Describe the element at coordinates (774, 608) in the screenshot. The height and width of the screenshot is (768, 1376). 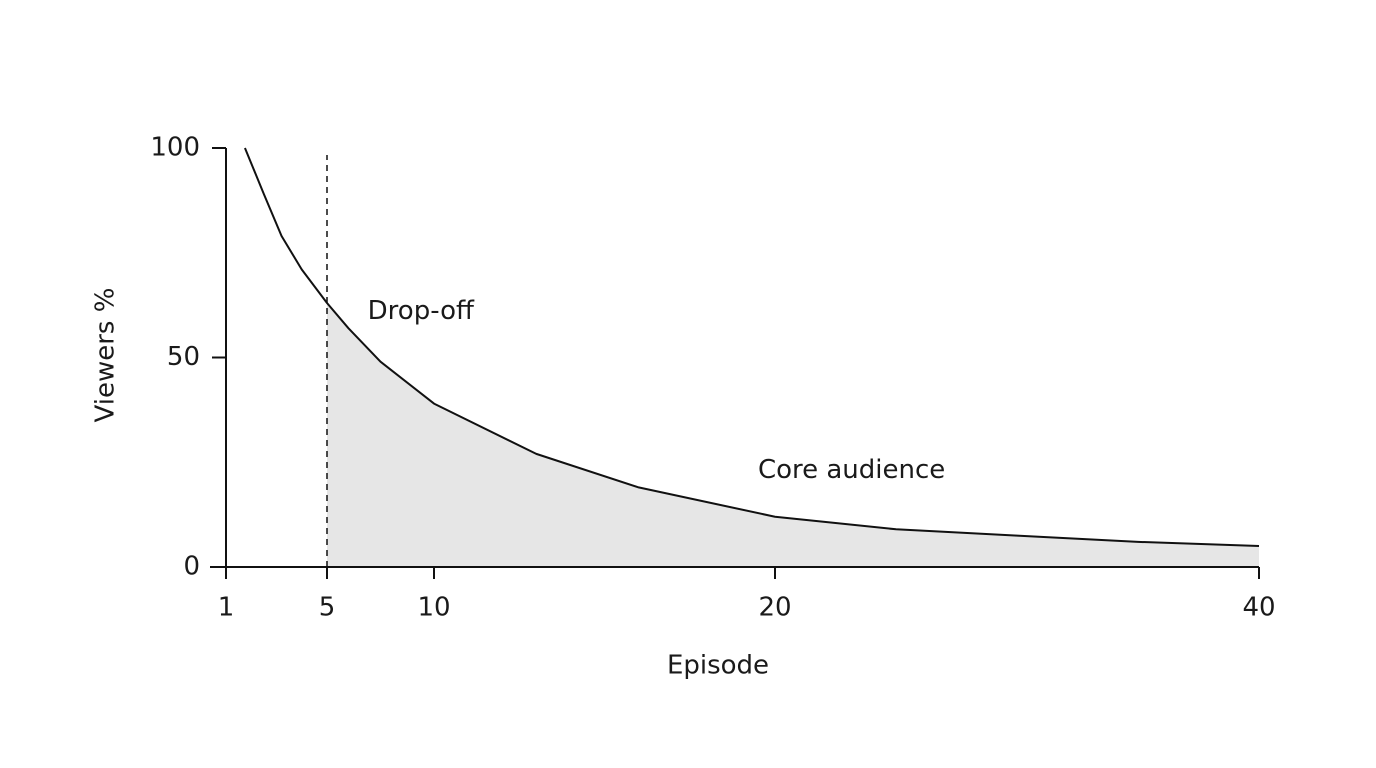
I see `x-tick-label: 20` at that location.